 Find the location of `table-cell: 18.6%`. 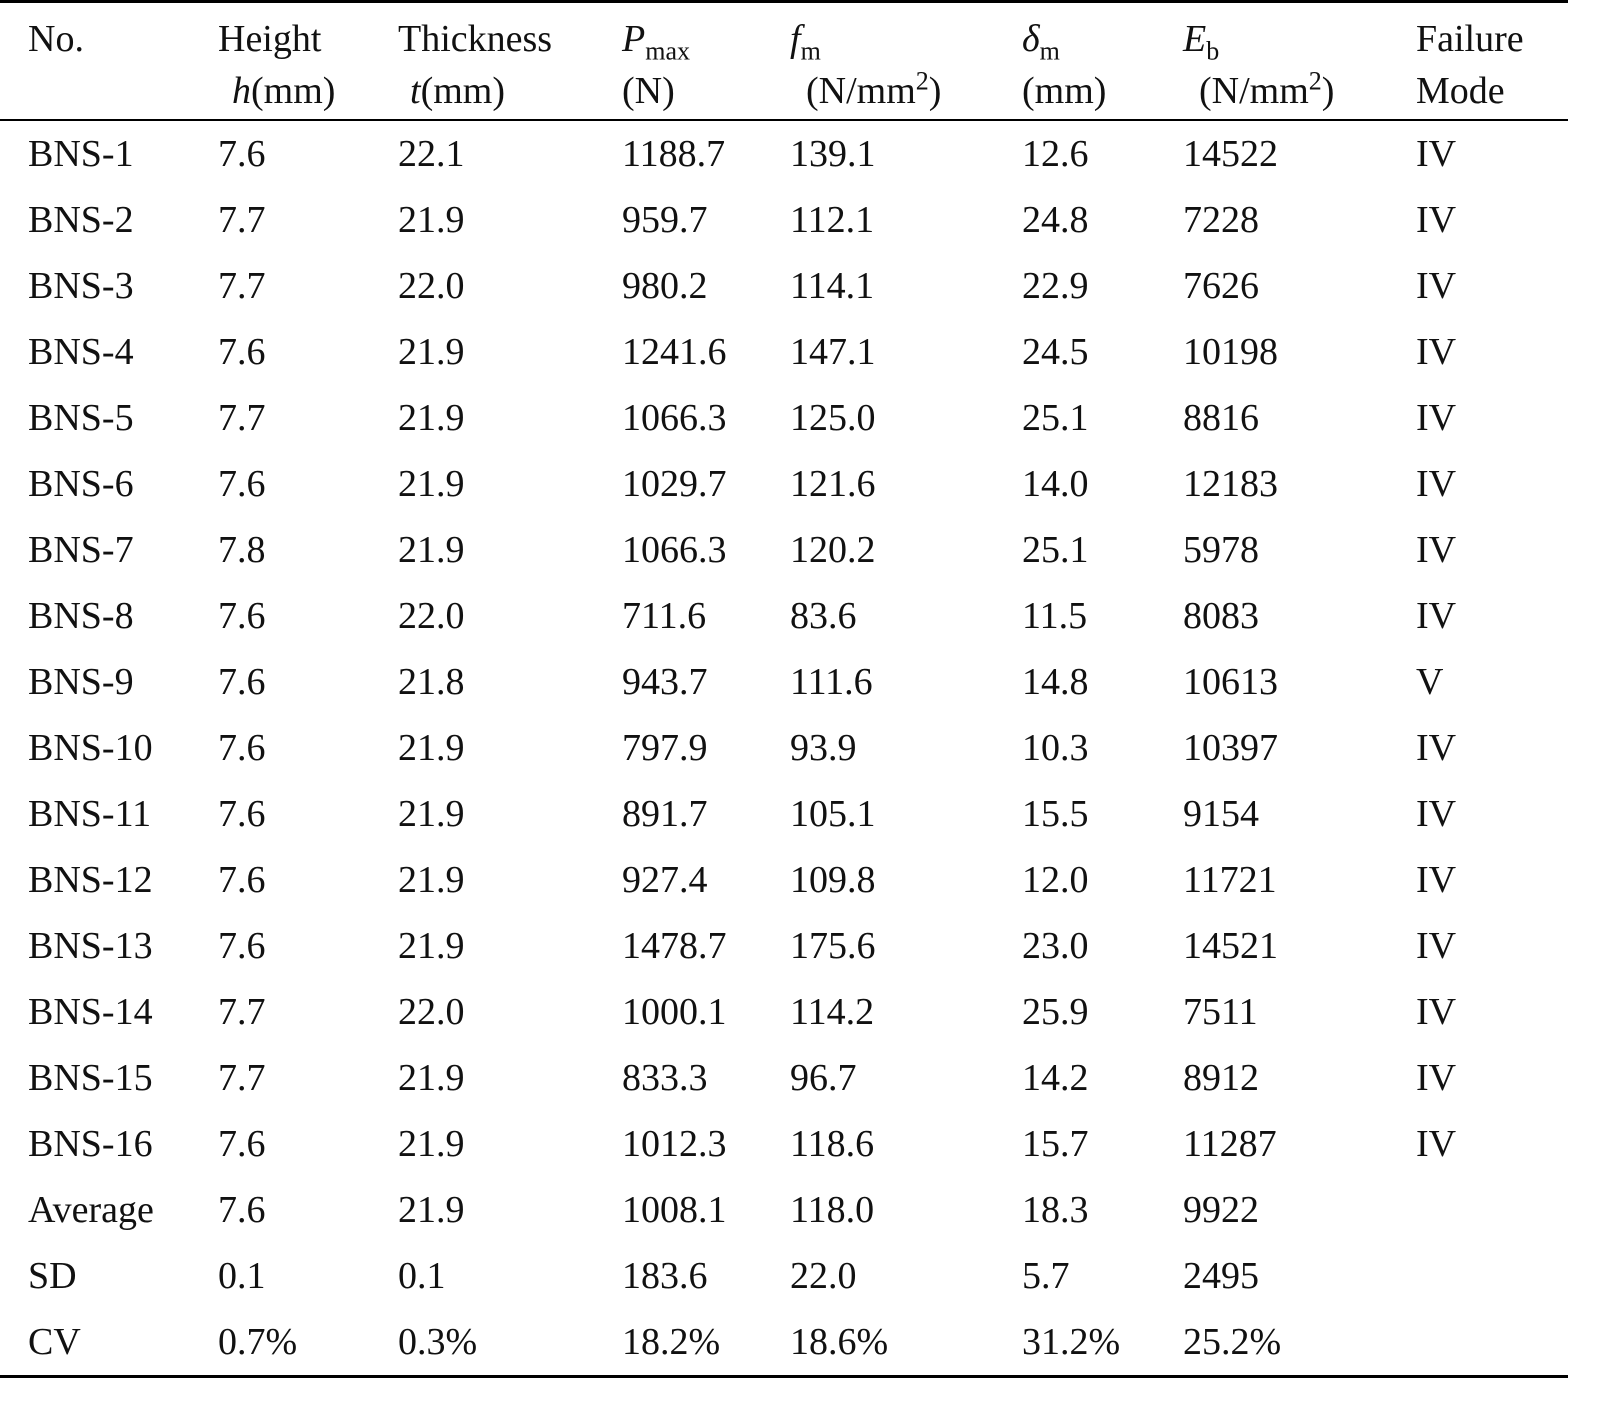

table-cell: 18.6% is located at coordinates (839, 1341).